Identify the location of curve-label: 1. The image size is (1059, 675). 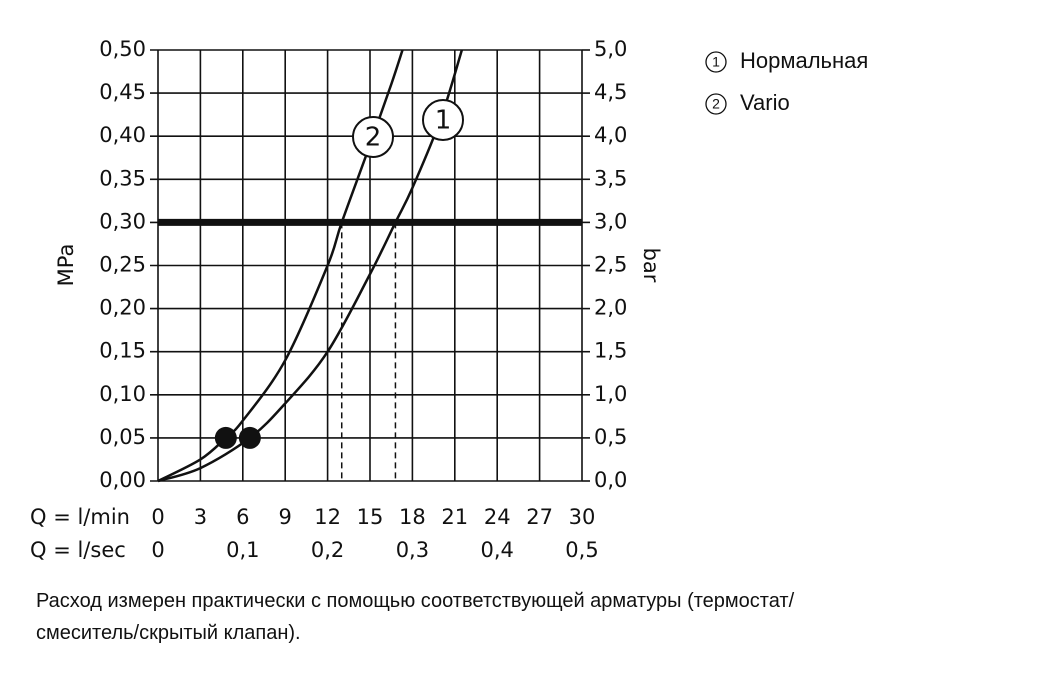
(443, 121).